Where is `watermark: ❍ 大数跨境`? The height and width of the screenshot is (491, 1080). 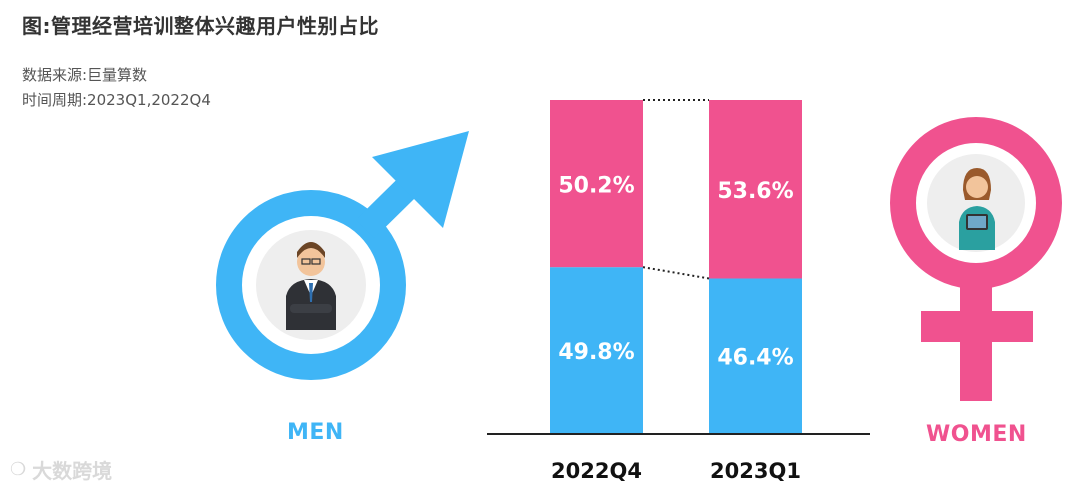
watermark: ❍ 大数跨境 is located at coordinates (61, 469).